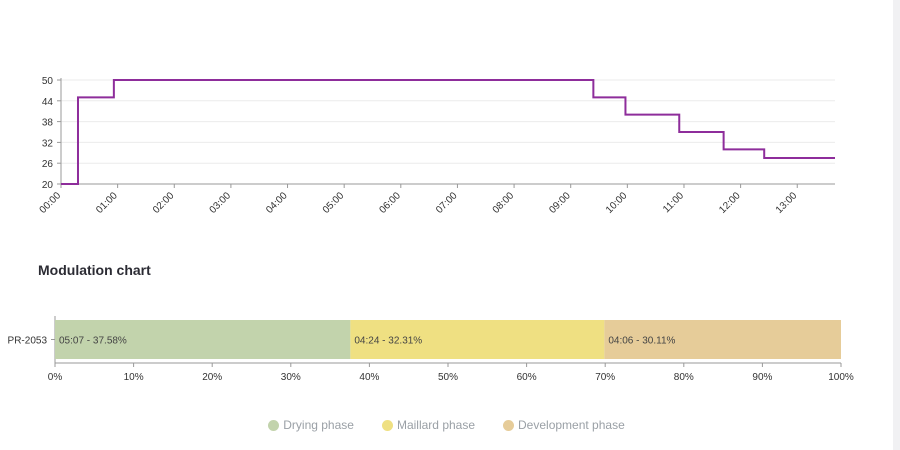 The height and width of the screenshot is (450, 900). Describe the element at coordinates (762, 377) in the screenshot. I see `x-tick-label: 90%` at that location.